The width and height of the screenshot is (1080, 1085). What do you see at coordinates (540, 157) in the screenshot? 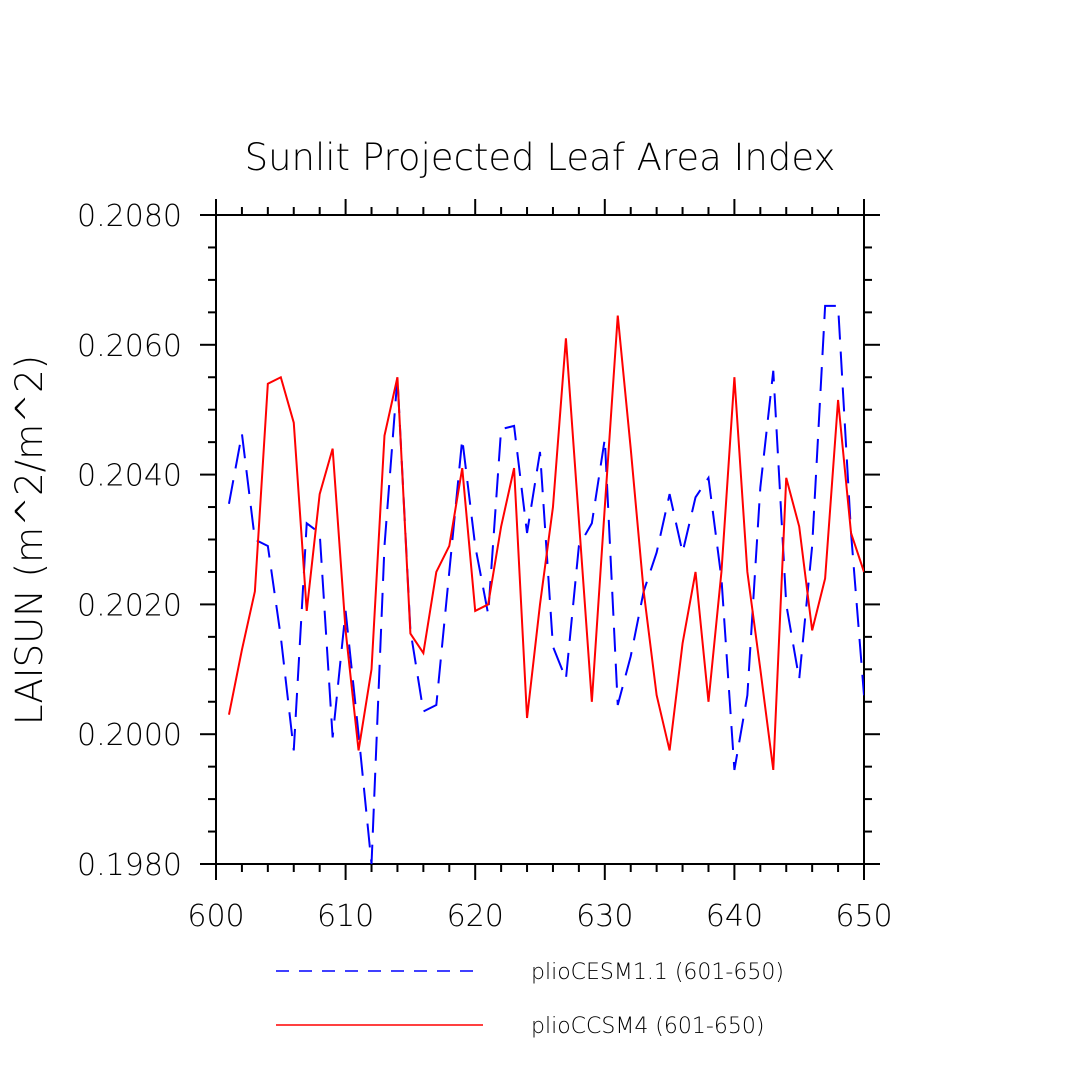
I see `chart-title: Sunlit Projected Leaf Area Index` at bounding box center [540, 157].